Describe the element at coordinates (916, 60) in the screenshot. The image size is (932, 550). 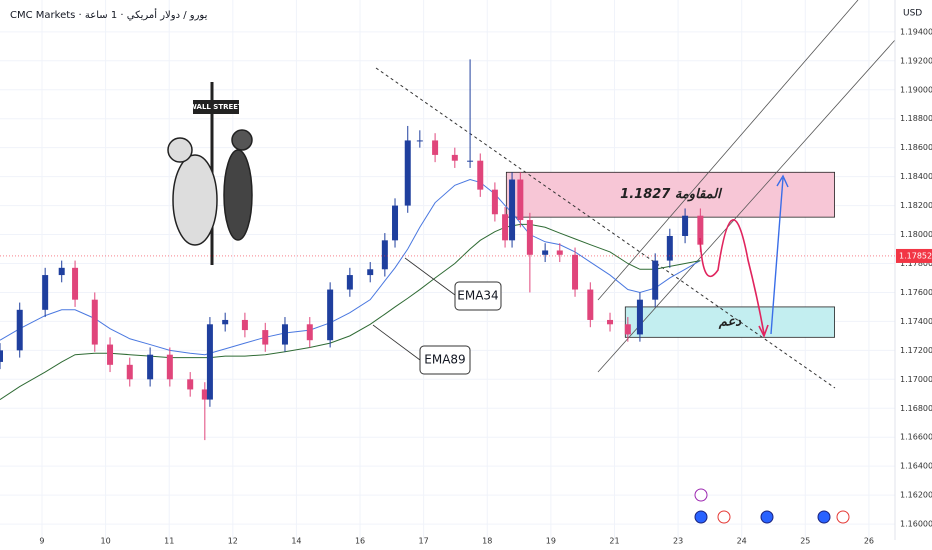
I see `y-tick-label: 1.19200` at that location.